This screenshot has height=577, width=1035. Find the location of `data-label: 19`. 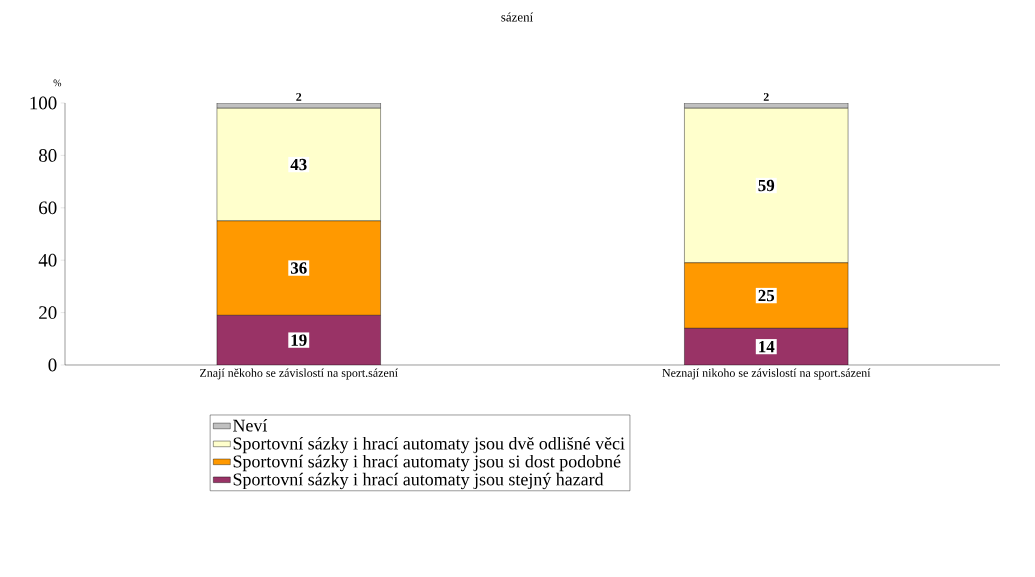

data-label: 19 is located at coordinates (299, 340).